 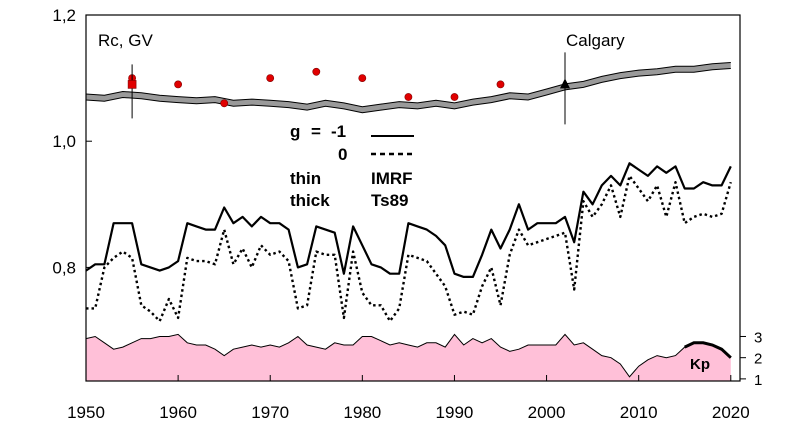 What do you see at coordinates (455, 412) in the screenshot?
I see `x-tick-label: 1990` at bounding box center [455, 412].